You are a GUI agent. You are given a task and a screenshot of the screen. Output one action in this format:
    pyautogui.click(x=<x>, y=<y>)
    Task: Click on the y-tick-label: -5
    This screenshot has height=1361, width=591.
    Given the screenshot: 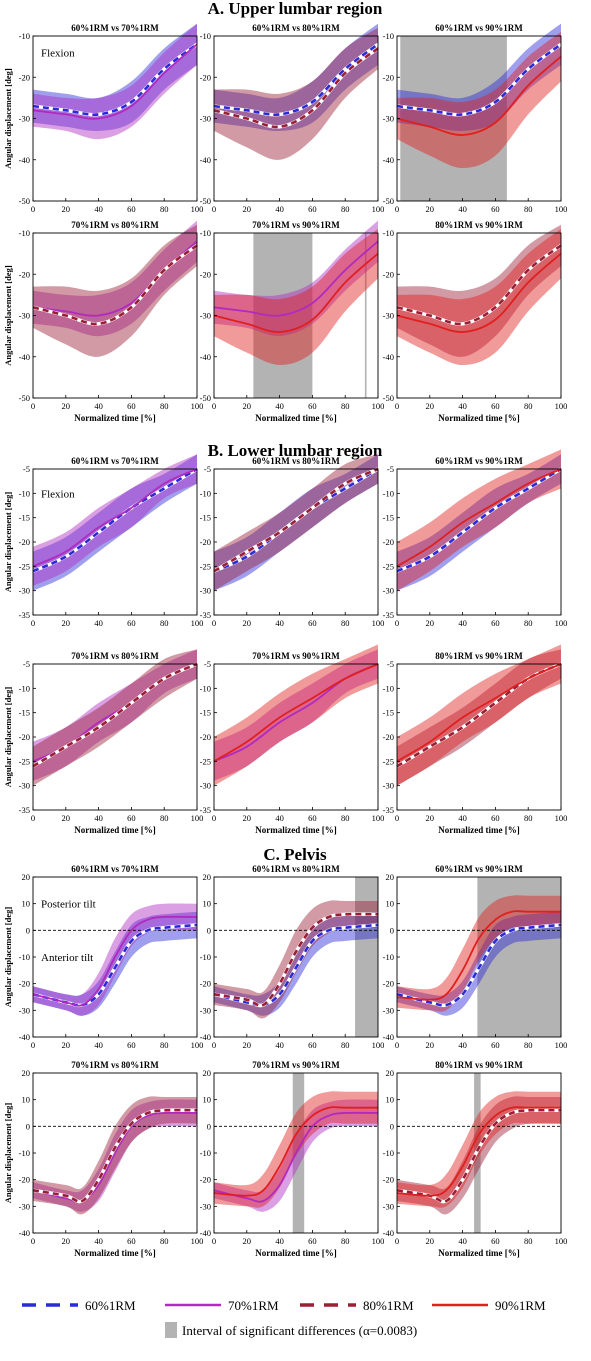 What is the action you would take?
    pyautogui.click(x=26, y=469)
    